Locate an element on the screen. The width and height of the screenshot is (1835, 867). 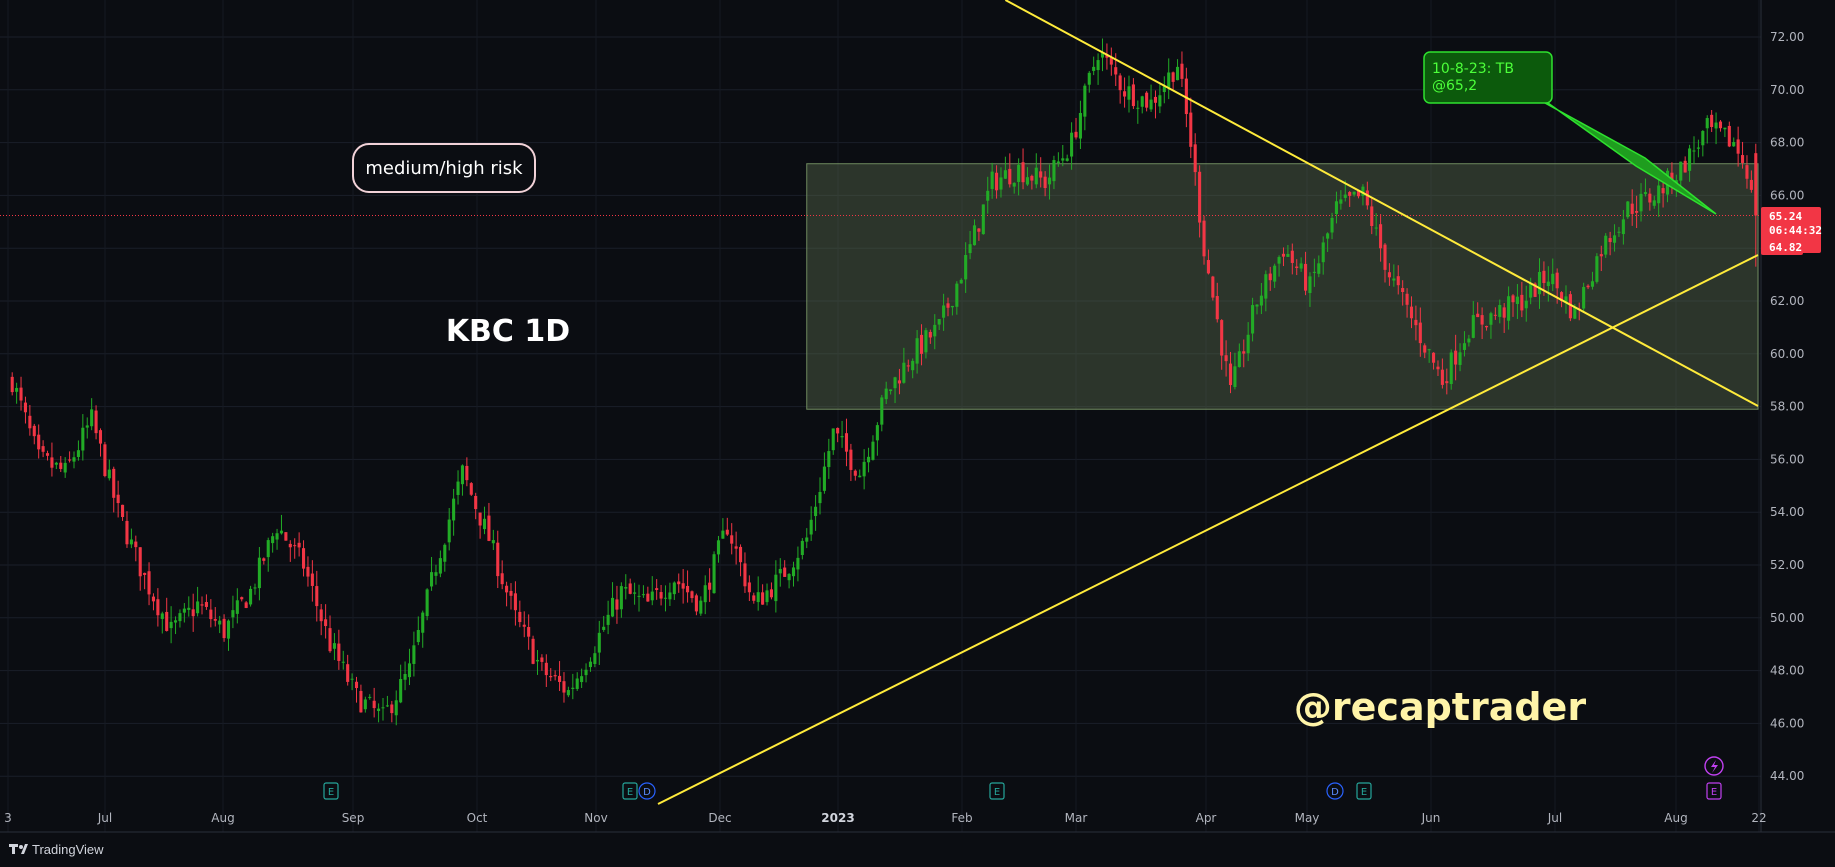
earnings-event-letter: E is located at coordinates (331, 792).